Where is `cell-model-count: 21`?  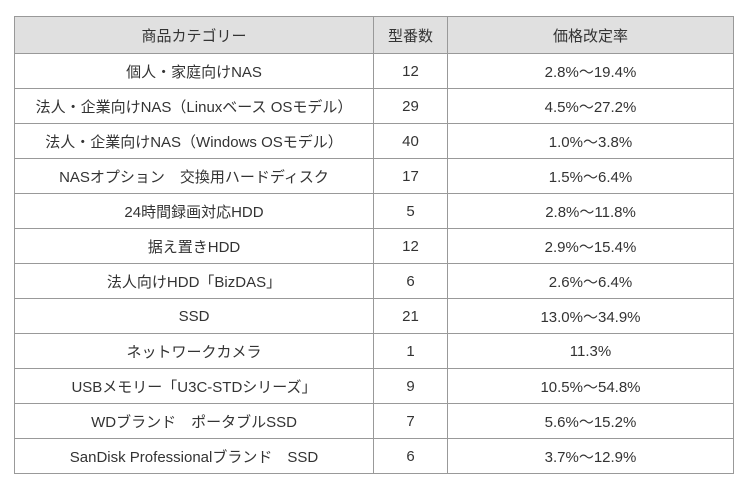 cell-model-count: 21 is located at coordinates (410, 316).